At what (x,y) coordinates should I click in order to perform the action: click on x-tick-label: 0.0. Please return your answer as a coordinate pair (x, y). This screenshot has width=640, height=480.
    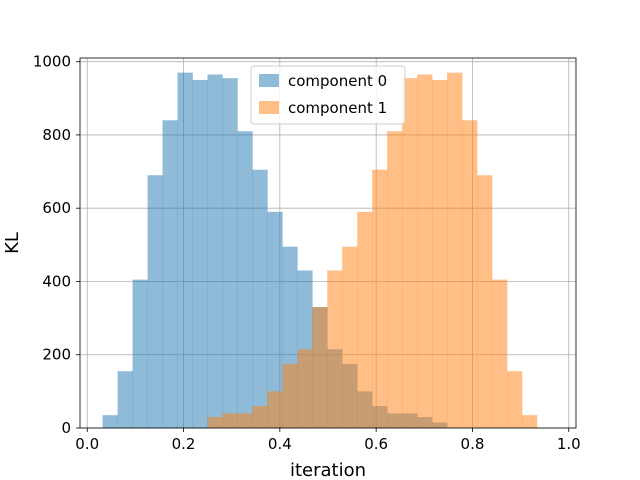
    Looking at the image, I should click on (87, 444).